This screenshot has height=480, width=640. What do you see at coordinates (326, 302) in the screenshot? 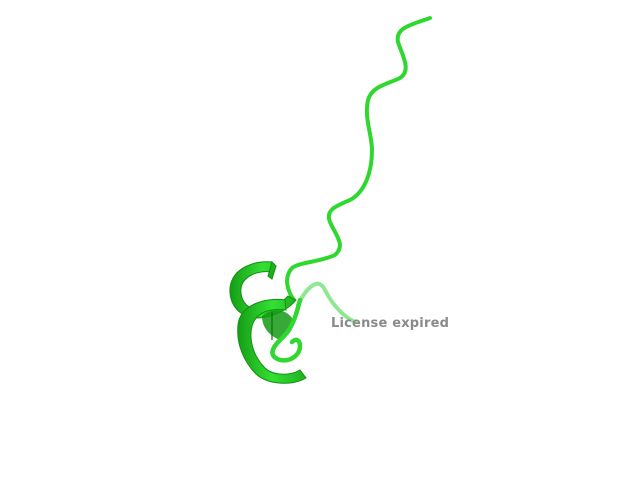
I see `loop-back-segment` at bounding box center [326, 302].